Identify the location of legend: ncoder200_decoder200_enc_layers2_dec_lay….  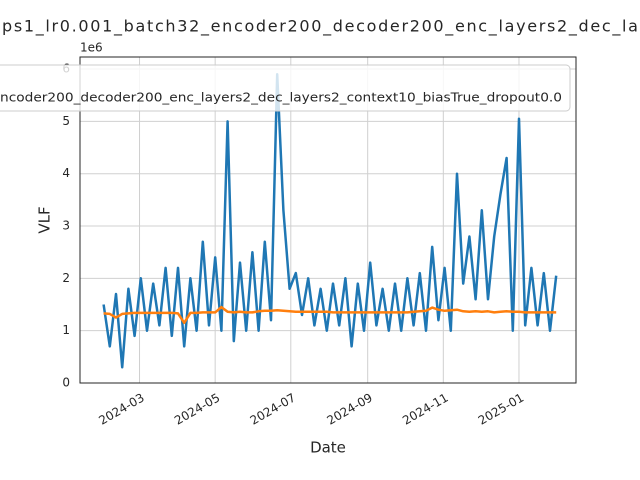
(285, 88).